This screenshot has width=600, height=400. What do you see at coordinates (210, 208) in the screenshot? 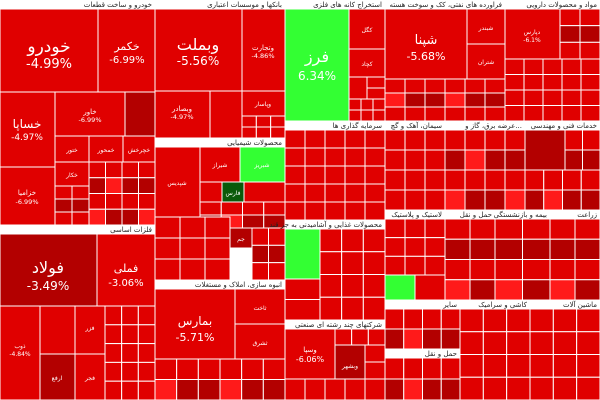
I see `sector-chem-small-tile` at bounding box center [210, 208].